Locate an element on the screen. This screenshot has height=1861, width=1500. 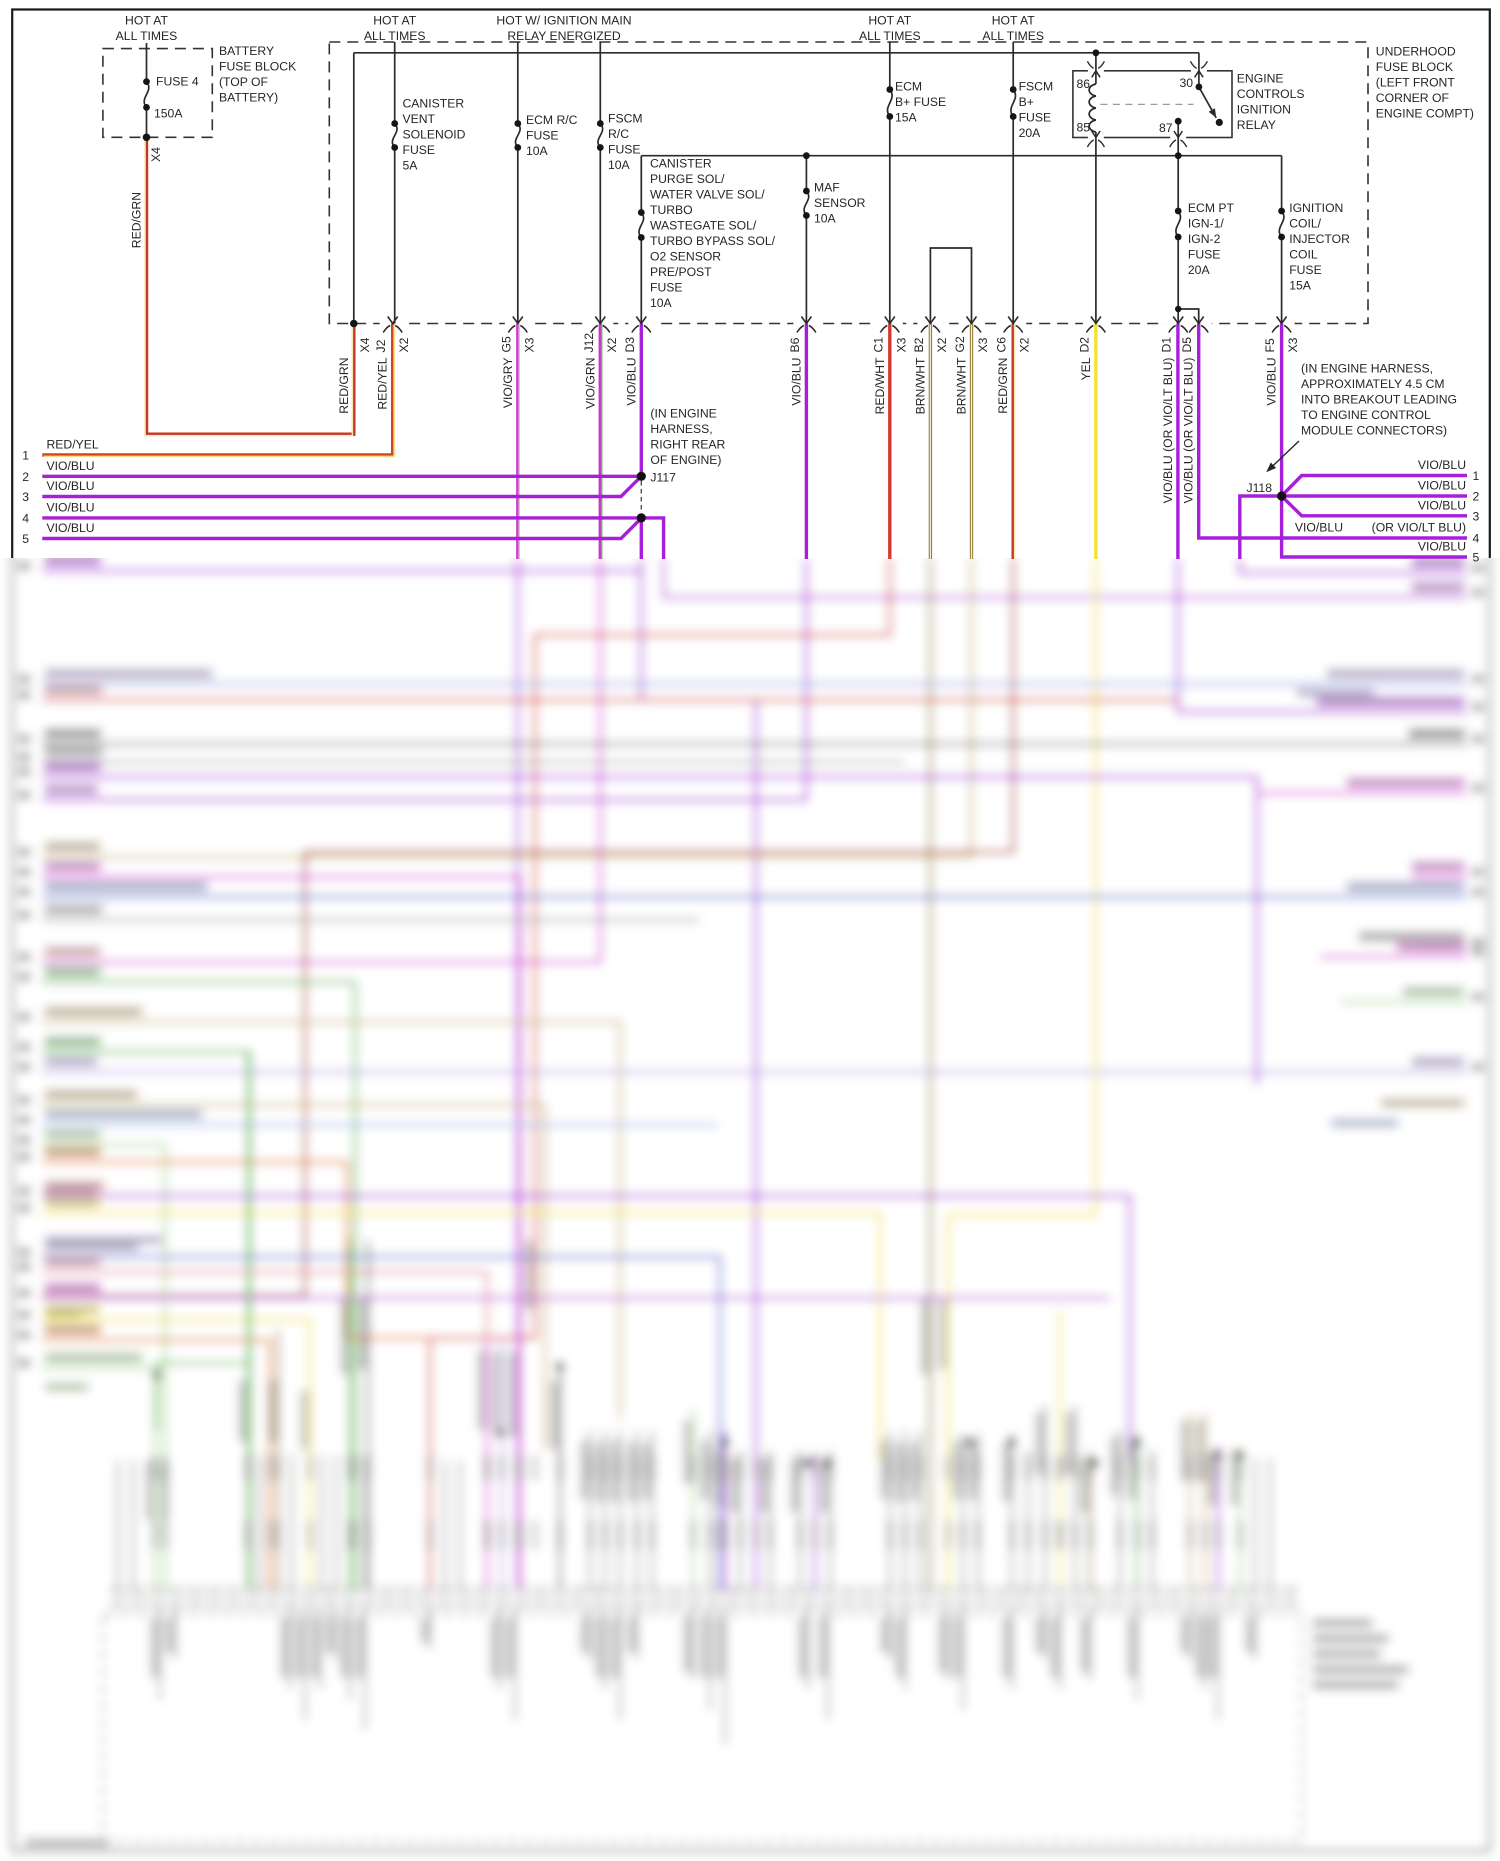
relay-box is located at coordinates (1152, 104).